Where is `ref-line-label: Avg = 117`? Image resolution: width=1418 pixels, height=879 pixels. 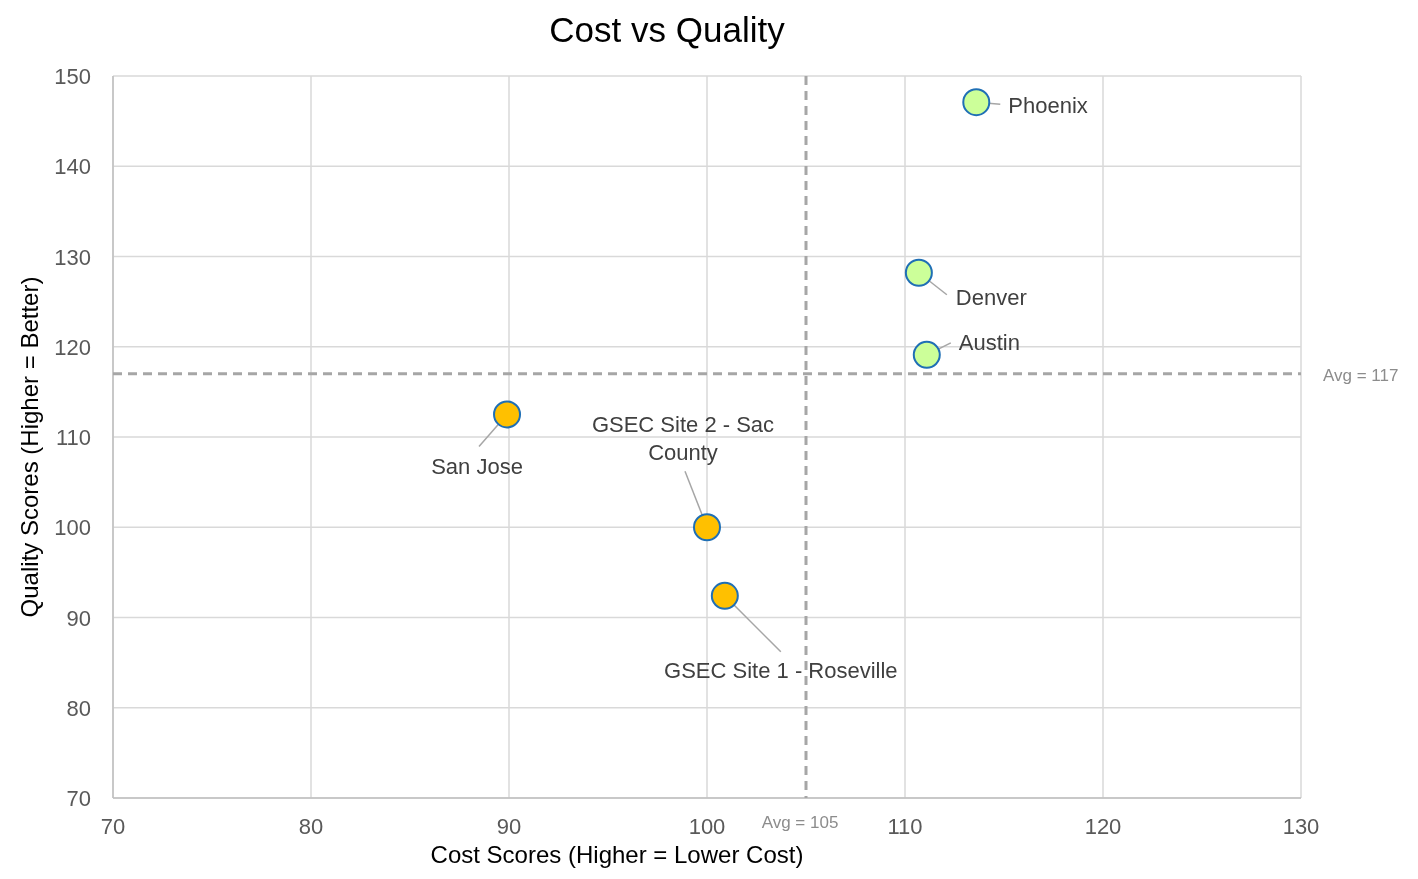 ref-line-label: Avg = 117 is located at coordinates (1361, 375).